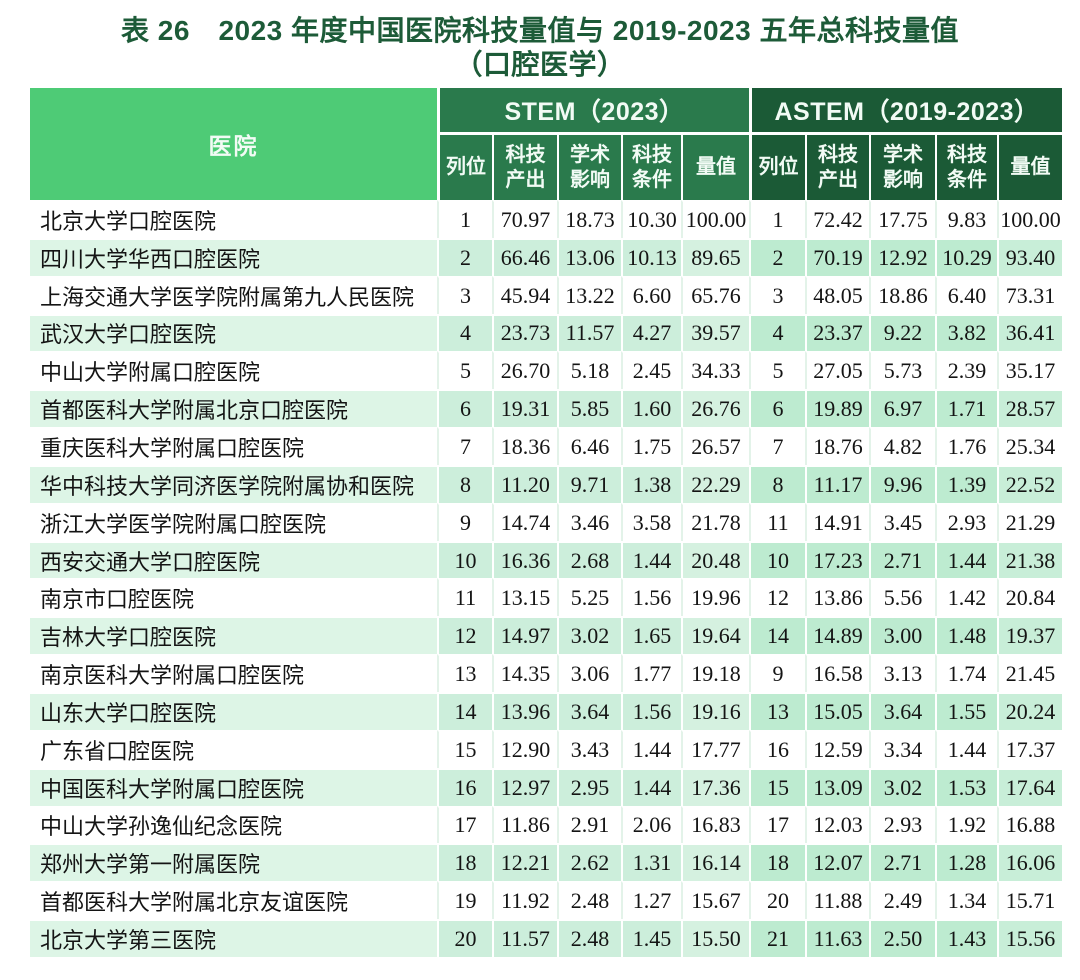  What do you see at coordinates (524, 559) in the screenshot?
I see `stem-output-cell: 16.36` at bounding box center [524, 559].